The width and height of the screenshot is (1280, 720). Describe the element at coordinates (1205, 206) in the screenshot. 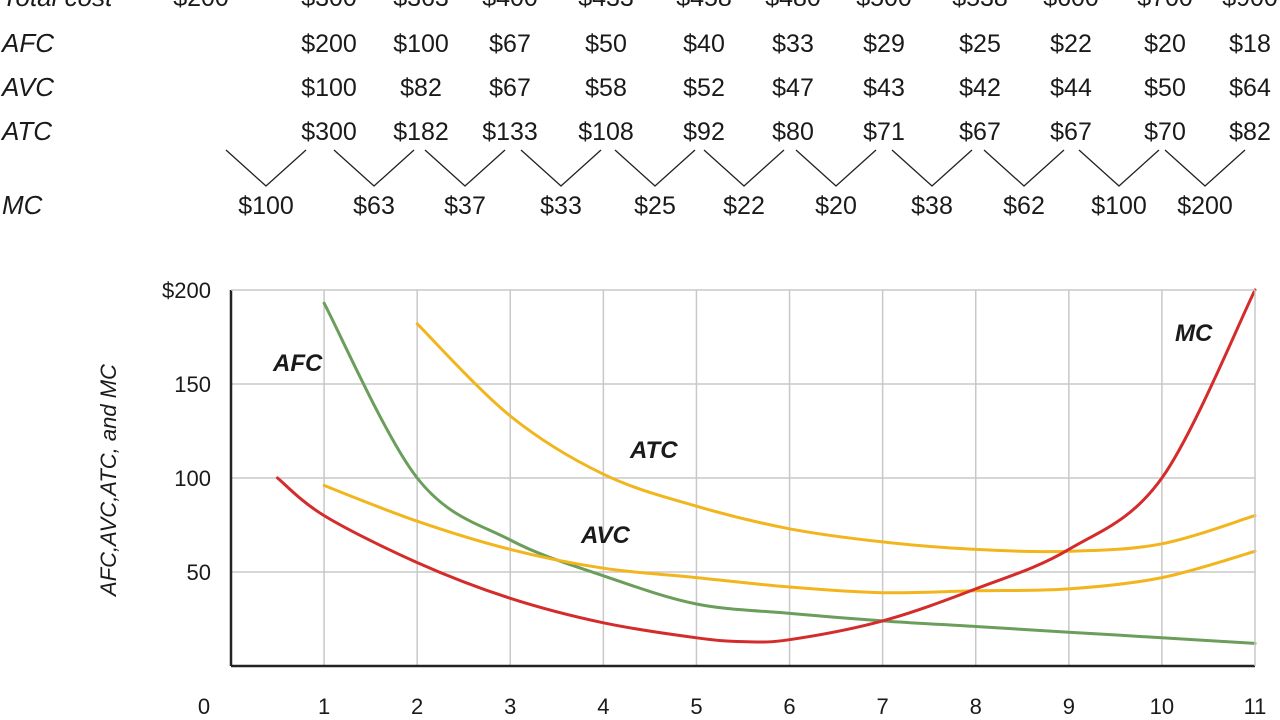

I see `mc-cell: $200` at that location.